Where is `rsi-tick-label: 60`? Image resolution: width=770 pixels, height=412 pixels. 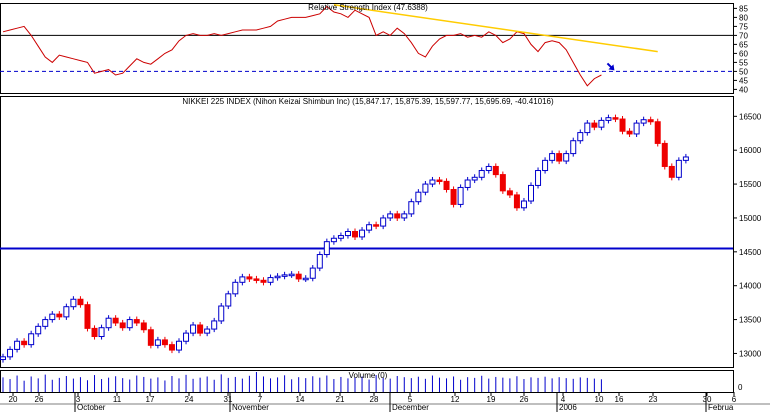 rsi-tick-label: 60 is located at coordinates (743, 53).